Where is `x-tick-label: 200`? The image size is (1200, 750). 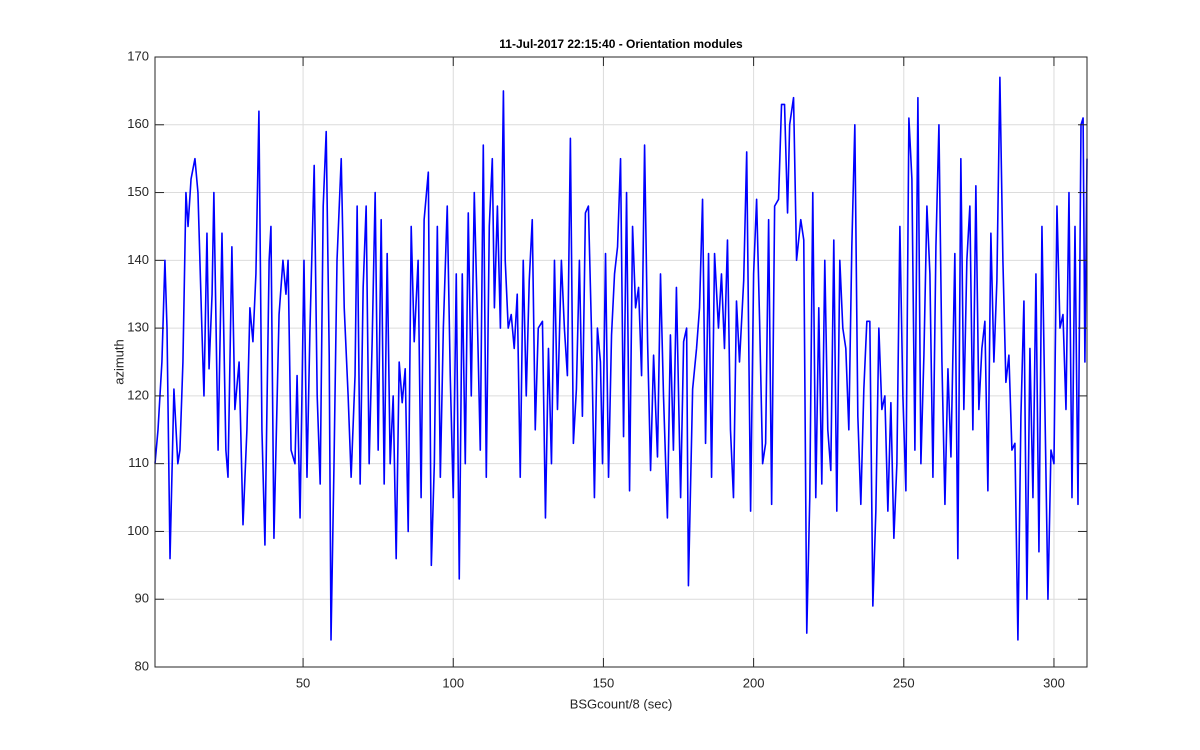
x-tick-label: 200 is located at coordinates (754, 682).